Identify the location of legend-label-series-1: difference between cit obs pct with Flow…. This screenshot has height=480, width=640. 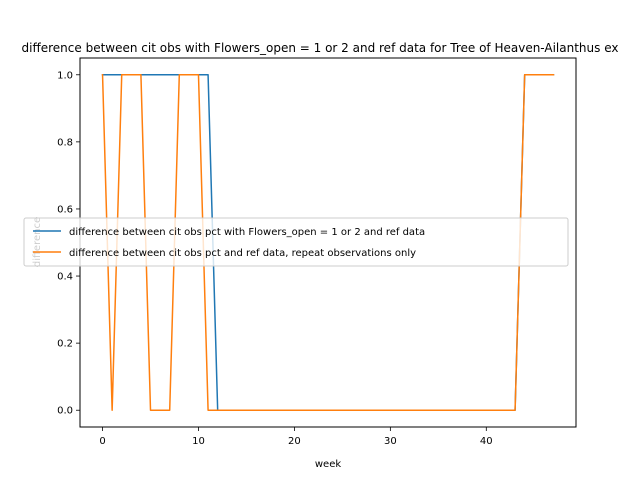
(247, 232).